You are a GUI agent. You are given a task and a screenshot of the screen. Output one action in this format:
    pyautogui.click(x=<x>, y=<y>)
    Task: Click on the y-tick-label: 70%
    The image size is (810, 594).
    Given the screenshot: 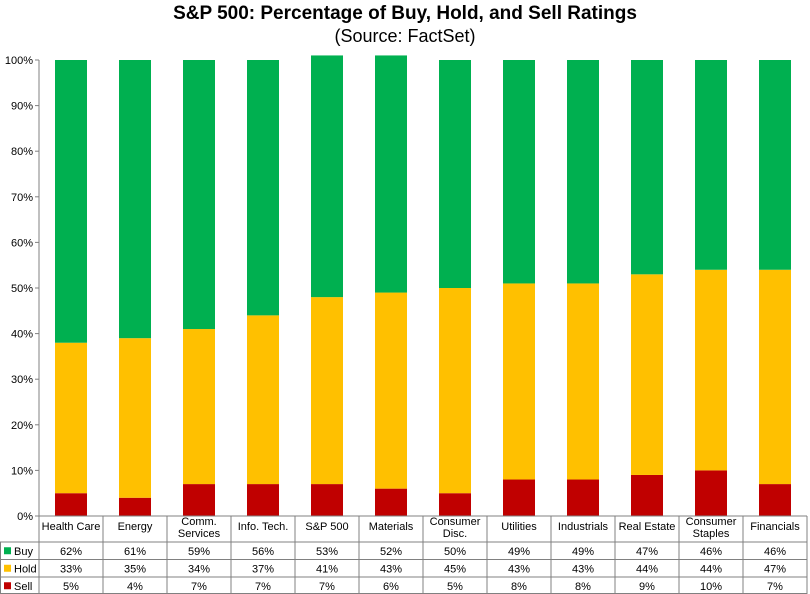 What is the action you would take?
    pyautogui.click(x=22, y=198)
    